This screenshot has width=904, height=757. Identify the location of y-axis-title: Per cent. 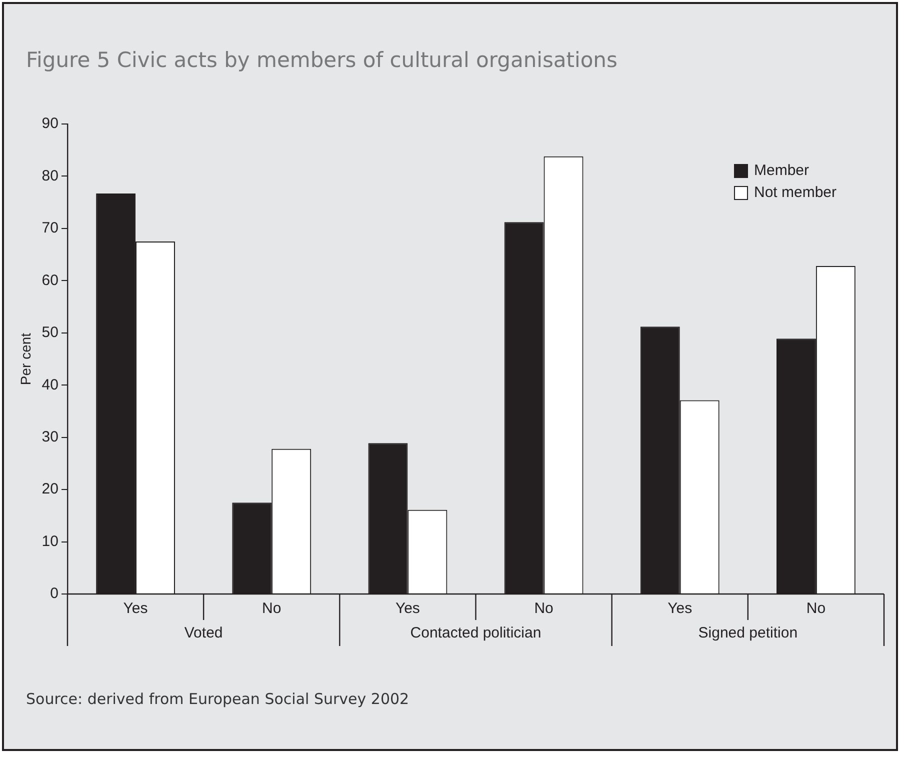
(25, 359).